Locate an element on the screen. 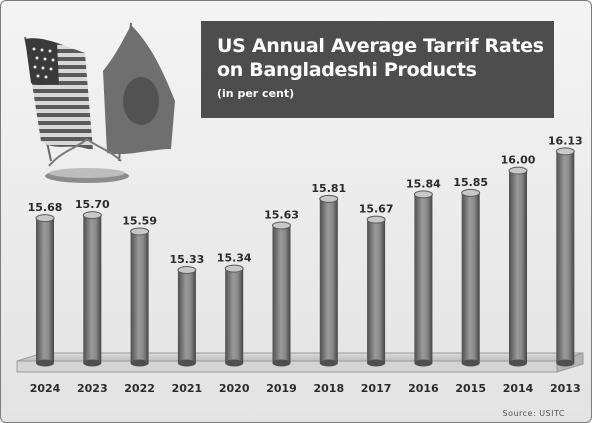 The image size is (592, 423). category-label-2022: 2022 is located at coordinates (139, 388).